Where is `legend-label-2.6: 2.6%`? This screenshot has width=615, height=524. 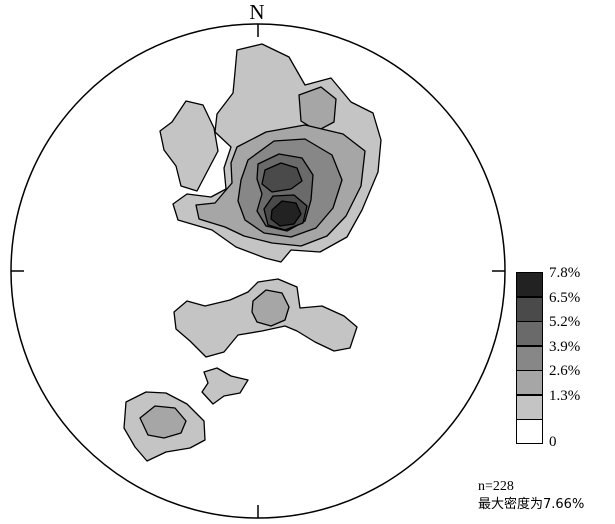
legend-label-2.6: 2.6% is located at coordinates (565, 371).